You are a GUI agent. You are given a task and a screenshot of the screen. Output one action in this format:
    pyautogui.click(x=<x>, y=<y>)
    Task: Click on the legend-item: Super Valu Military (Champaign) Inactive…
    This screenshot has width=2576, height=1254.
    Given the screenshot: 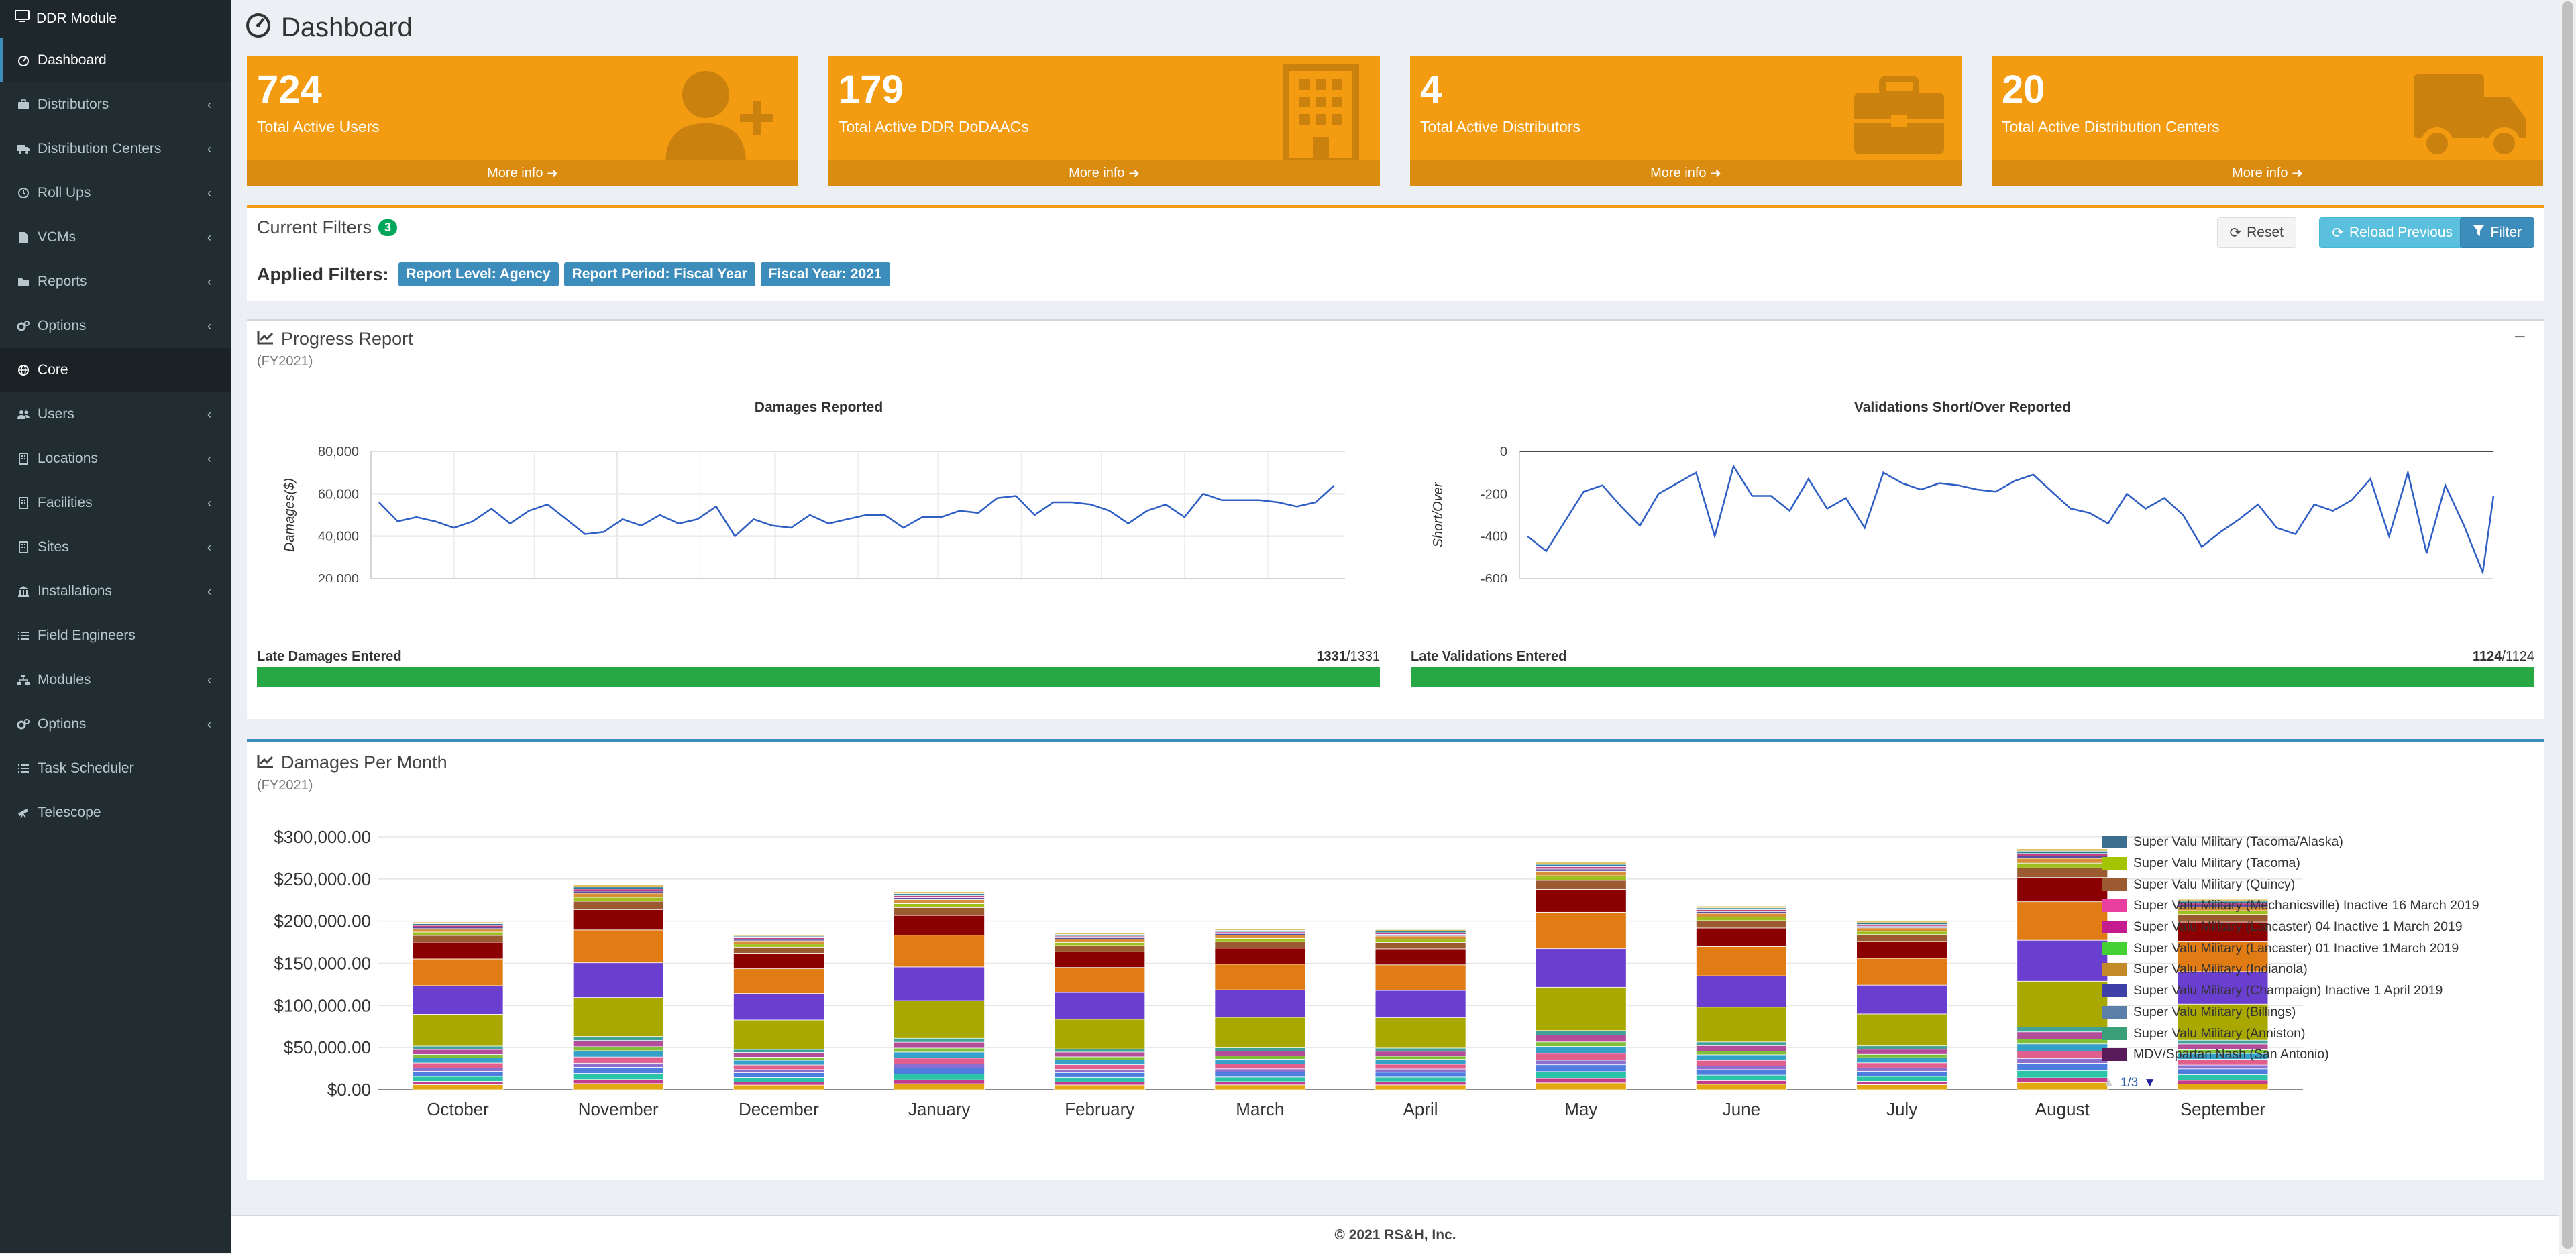 What is the action you would take?
    pyautogui.click(x=2290, y=991)
    